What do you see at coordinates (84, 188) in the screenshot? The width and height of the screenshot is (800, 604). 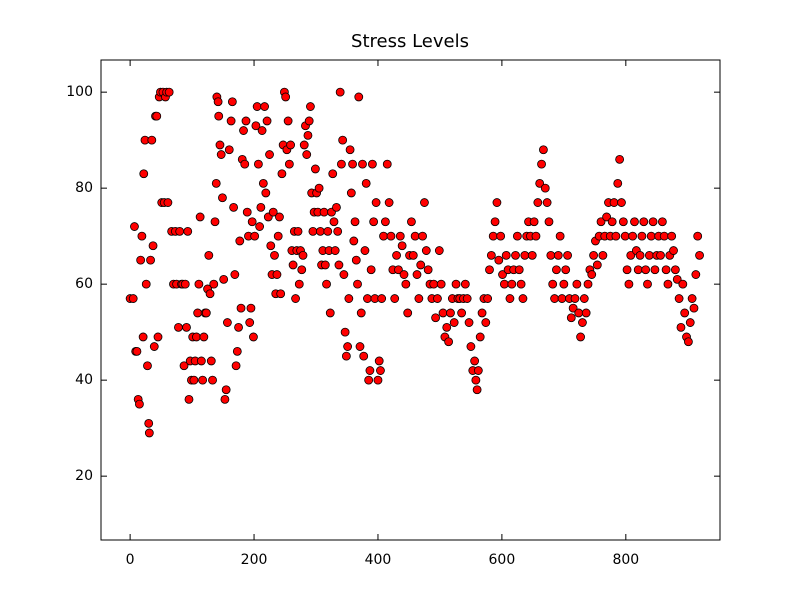 I see `y-tick-label: 80` at bounding box center [84, 188].